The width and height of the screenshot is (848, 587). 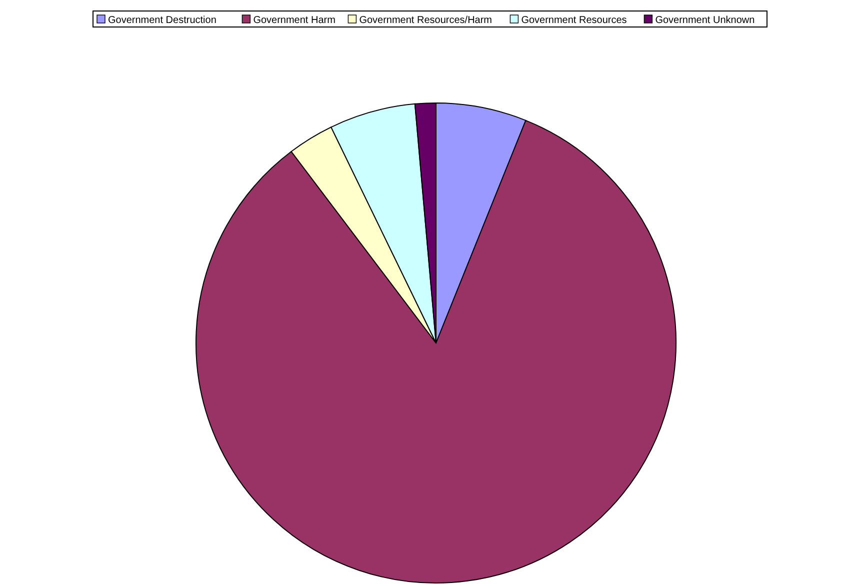 What do you see at coordinates (294, 20) in the screenshot?
I see `legend-label: Government Harm` at bounding box center [294, 20].